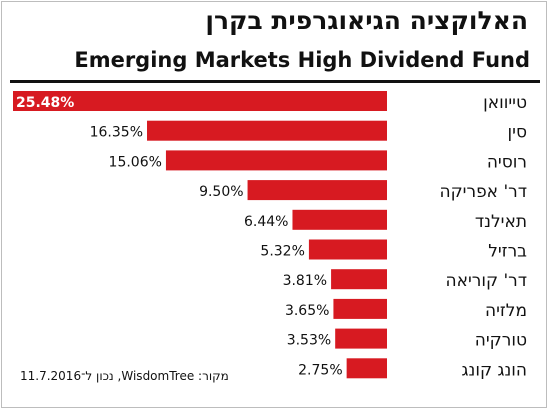 The width and height of the screenshot is (550, 411). Describe the element at coordinates (366, 20) in the screenshot. I see `chart-title: האלוקציה הגיאוגרפית בקרן` at that location.